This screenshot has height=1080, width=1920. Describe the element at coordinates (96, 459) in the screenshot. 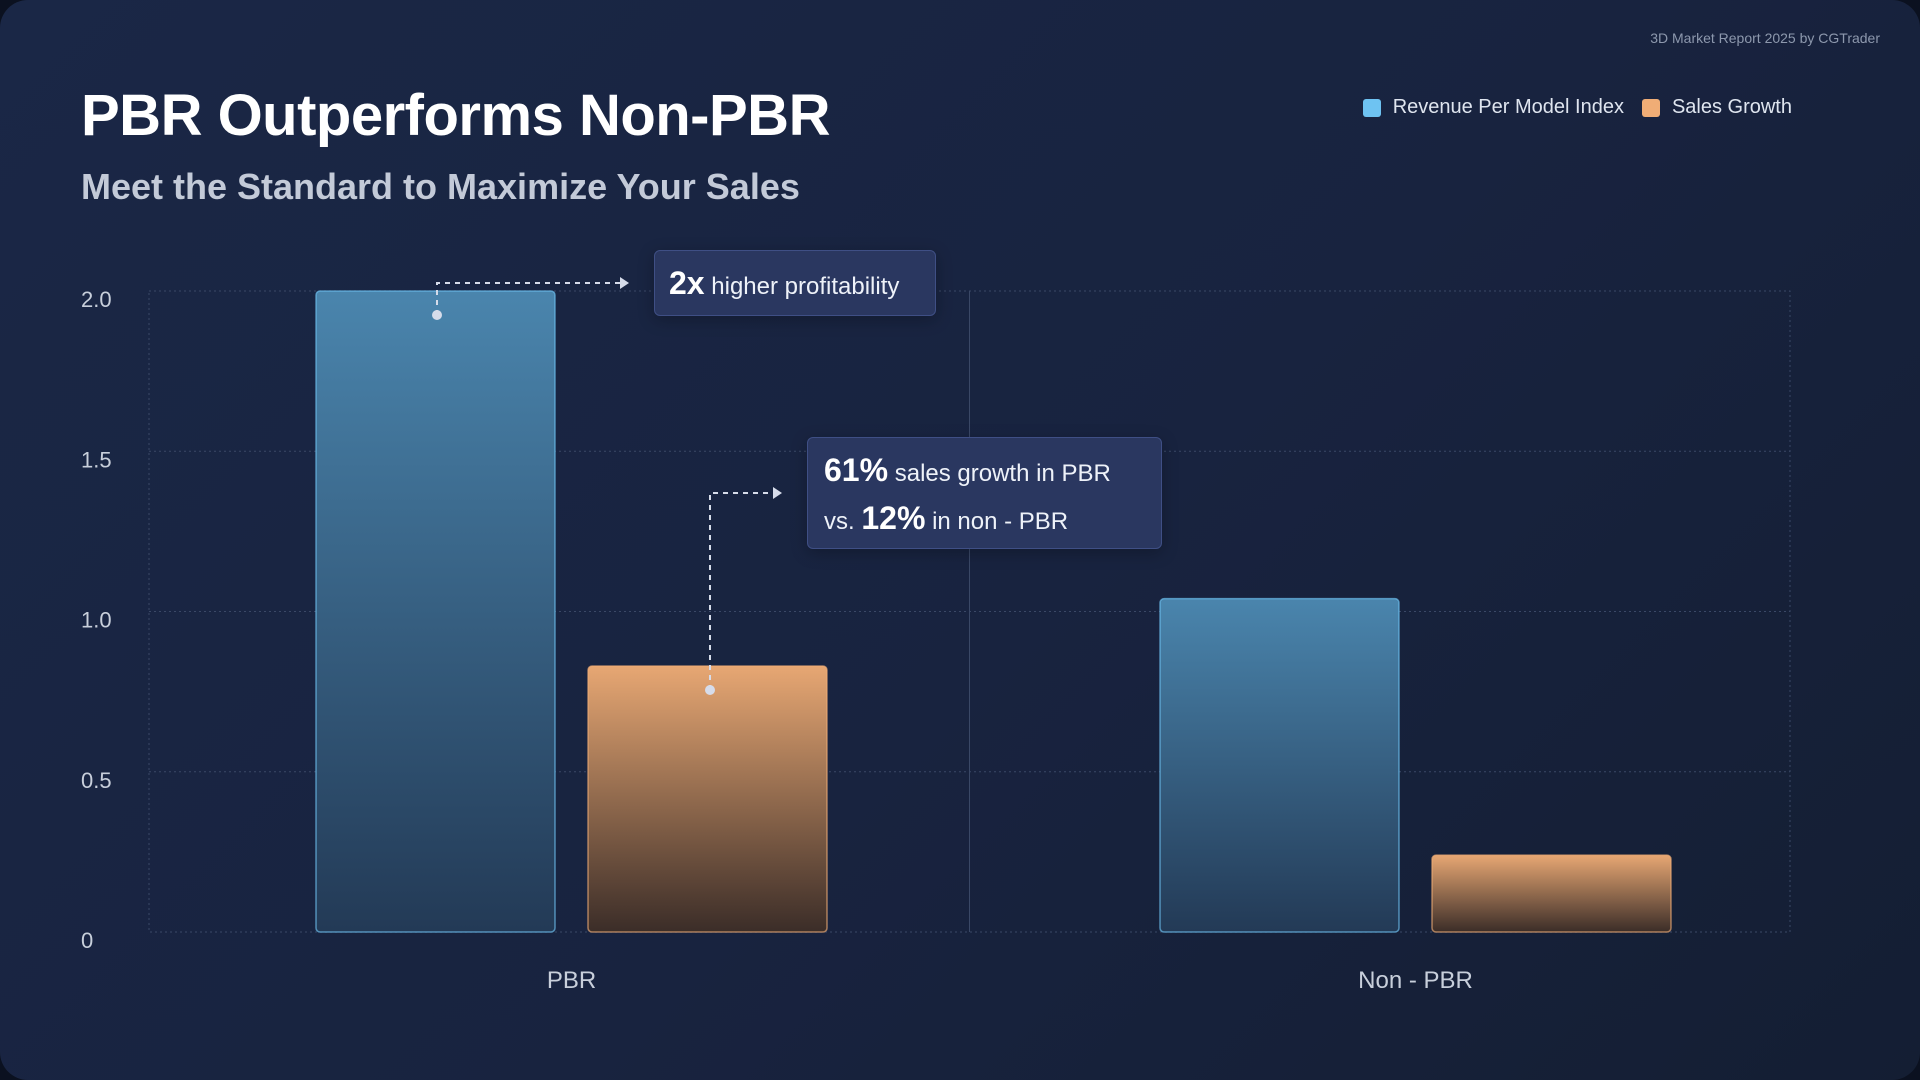

I see `y-tick-label: 1.5` at that location.